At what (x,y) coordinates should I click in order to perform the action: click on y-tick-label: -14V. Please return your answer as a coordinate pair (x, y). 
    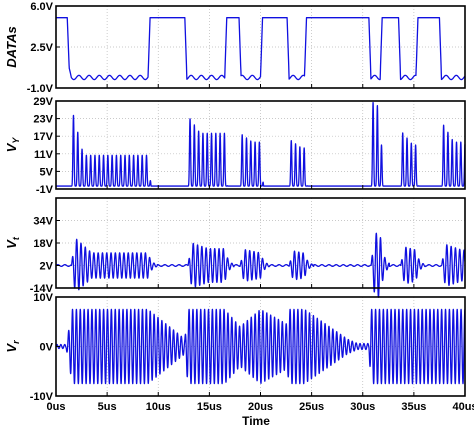
    Looking at the image, I should click on (42, 289).